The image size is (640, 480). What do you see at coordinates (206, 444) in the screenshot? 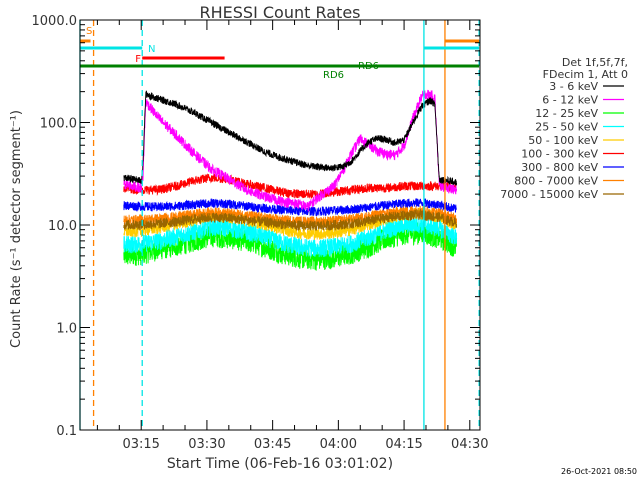
I see `x-tick-label: 03:30` at bounding box center [206, 444].